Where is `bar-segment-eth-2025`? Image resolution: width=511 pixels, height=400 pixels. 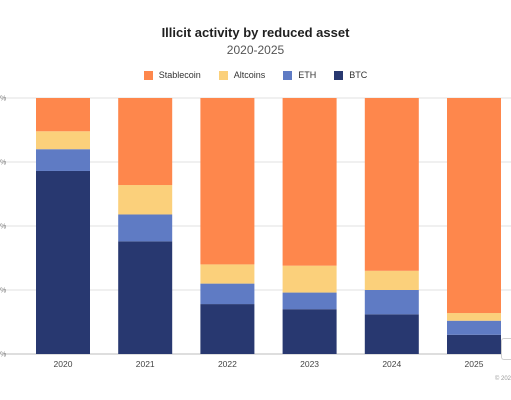 bar-segment-eth-2025 is located at coordinates (474, 327).